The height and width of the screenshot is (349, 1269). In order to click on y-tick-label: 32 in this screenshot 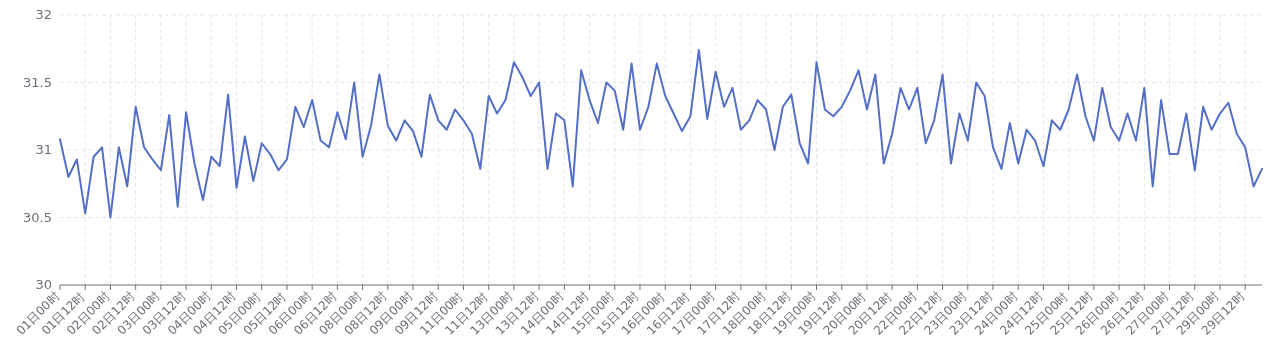, I will do `click(43, 14)`.